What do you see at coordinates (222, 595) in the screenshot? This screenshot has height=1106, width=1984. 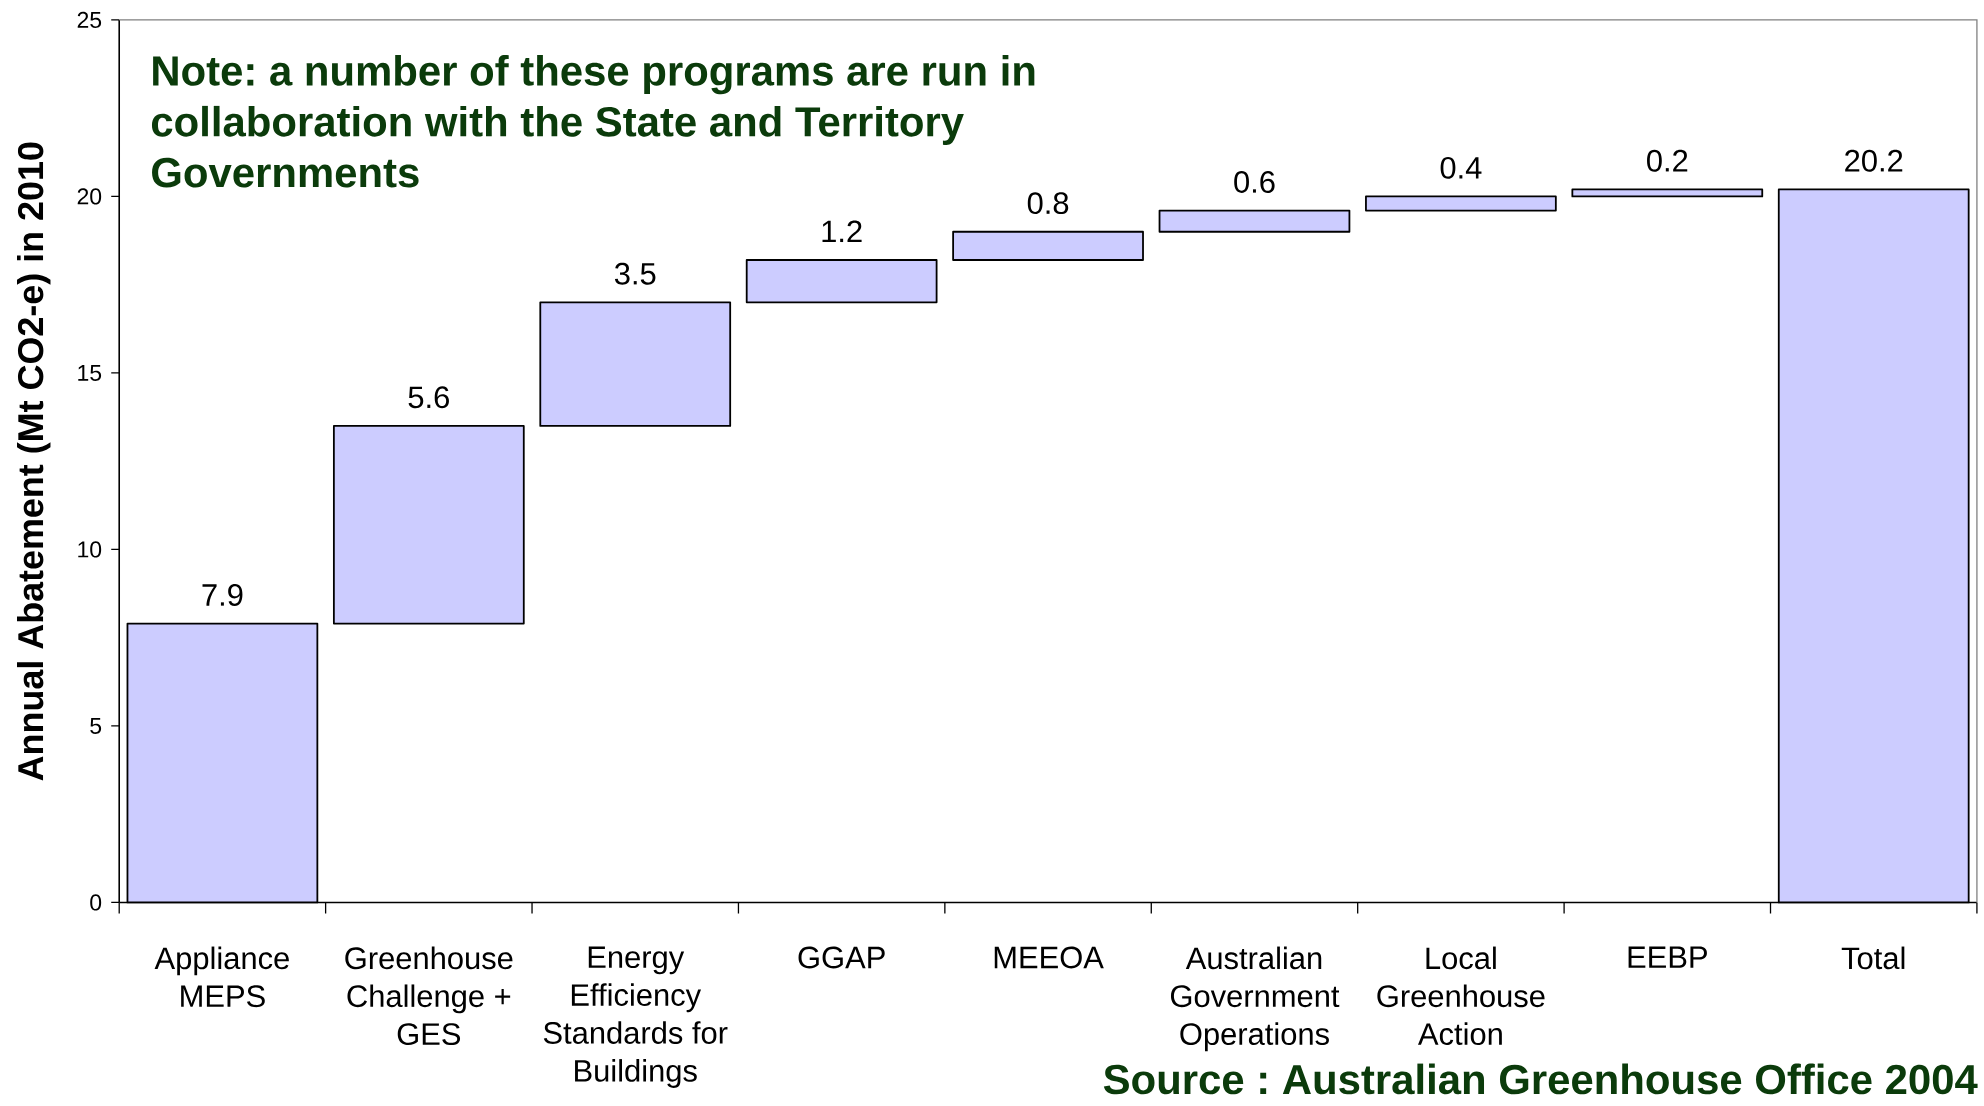 I see `data-label: 7.9` at bounding box center [222, 595].